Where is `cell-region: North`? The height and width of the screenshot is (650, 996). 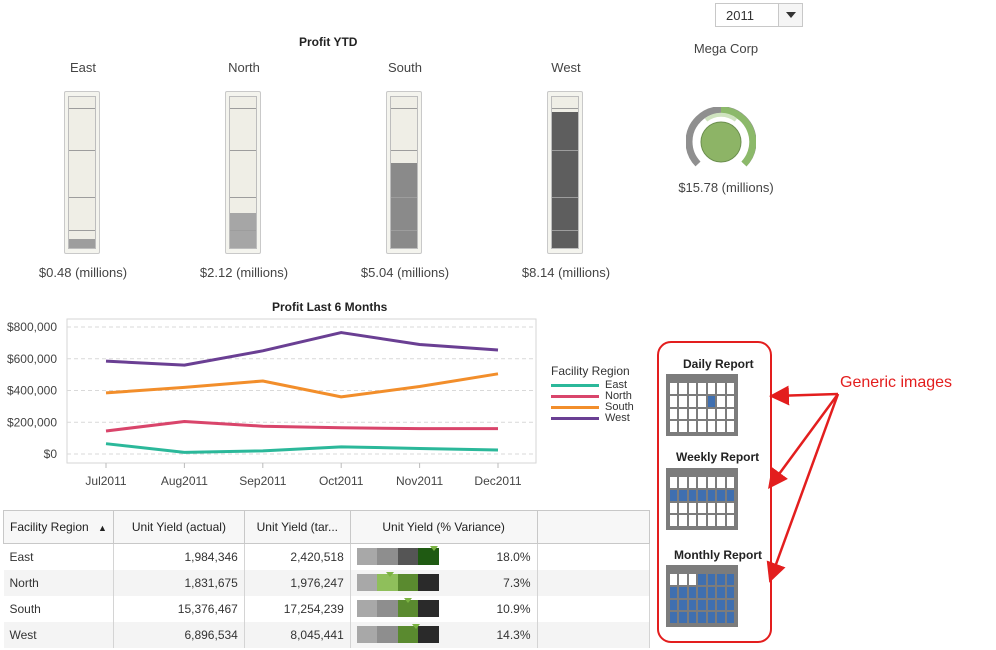
cell-region: North is located at coordinates (58, 582).